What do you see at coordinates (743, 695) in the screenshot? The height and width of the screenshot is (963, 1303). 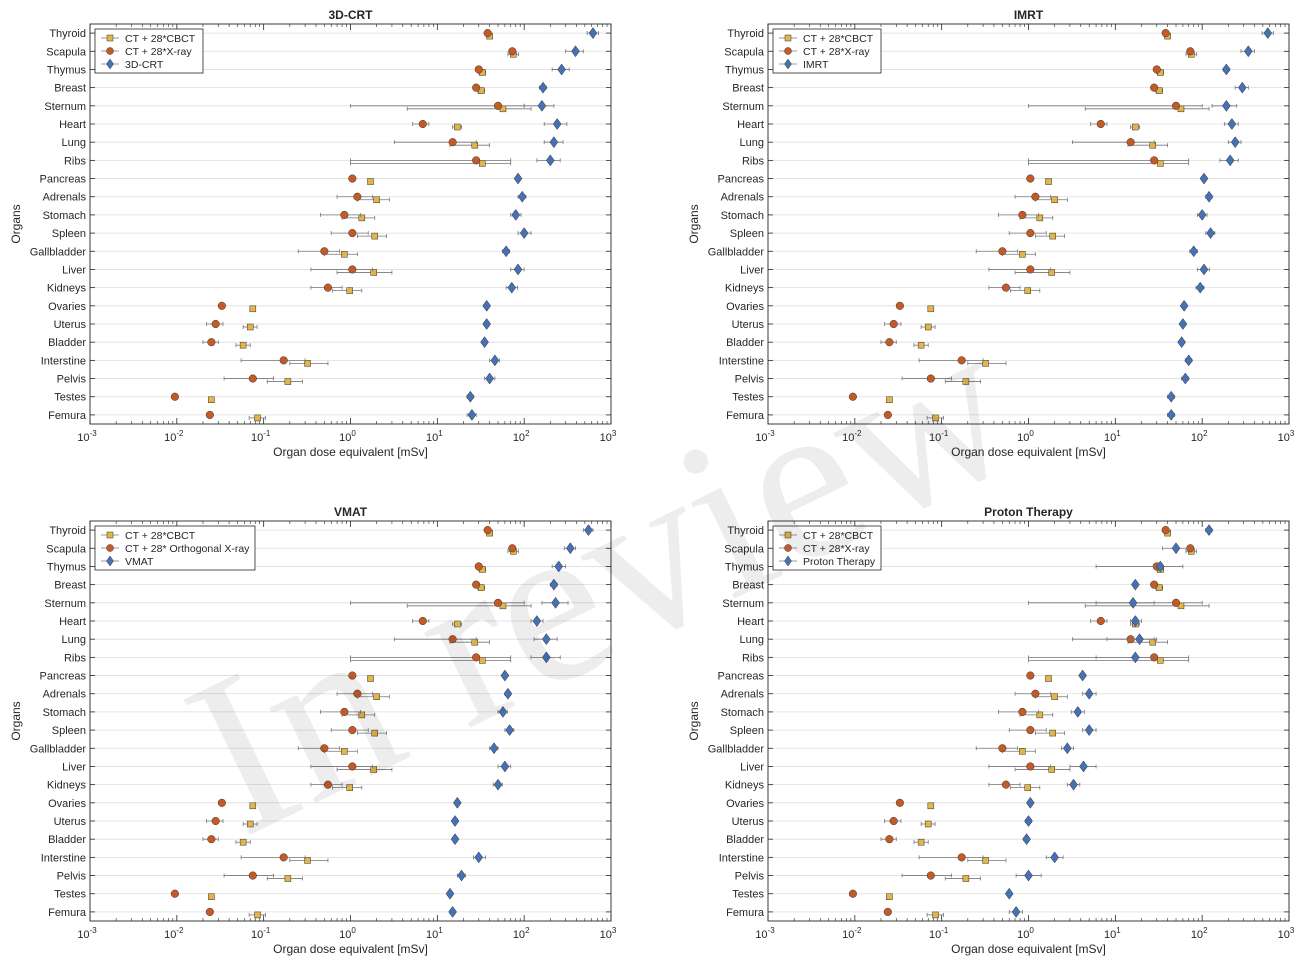 I see `y-tick-label: Adrenals` at bounding box center [743, 695].